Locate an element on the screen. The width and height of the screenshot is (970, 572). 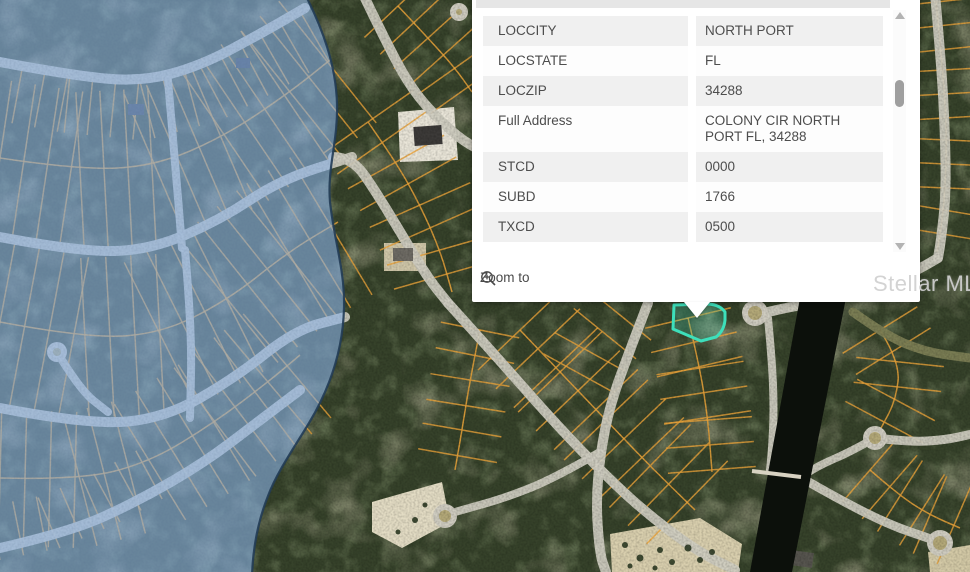
attr-value: COLONY CIR NORTH PORT FL, 34288 is located at coordinates (789, 129).